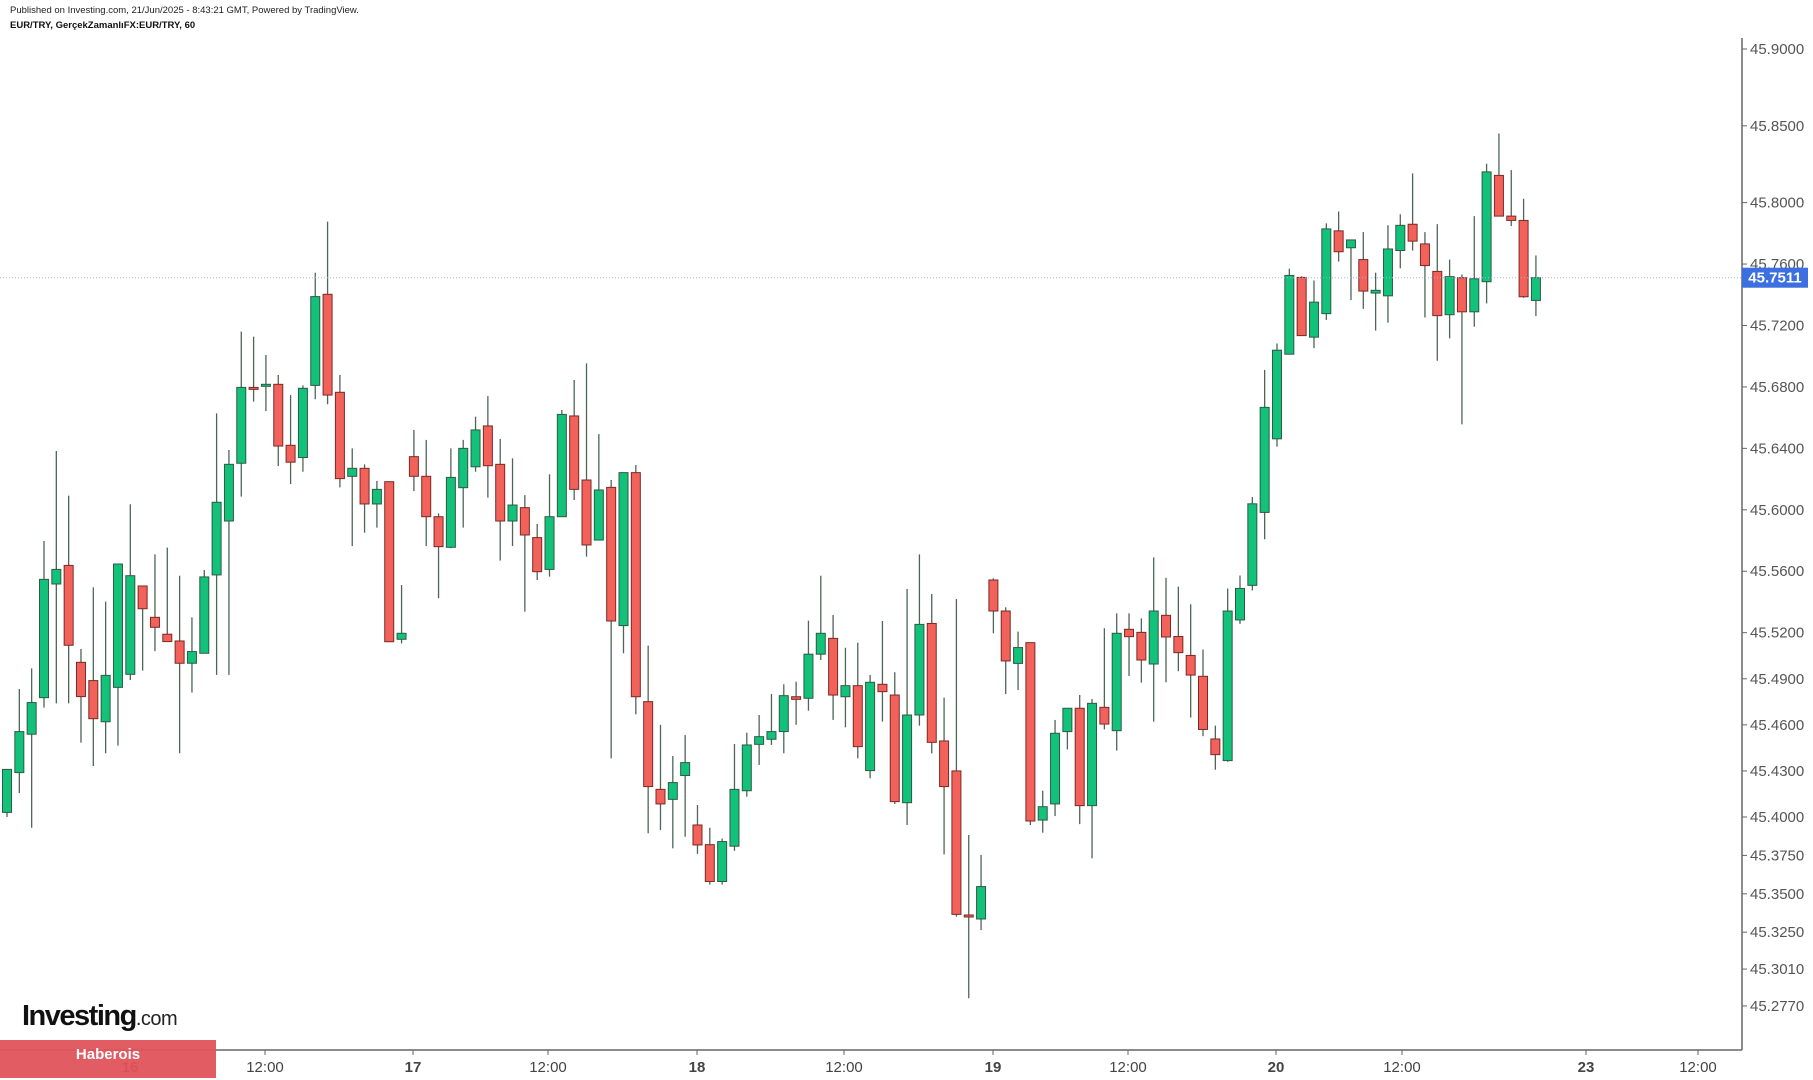  Describe the element at coordinates (1777, 325) in the screenshot. I see `y-tick-label: 45.7200` at that location.